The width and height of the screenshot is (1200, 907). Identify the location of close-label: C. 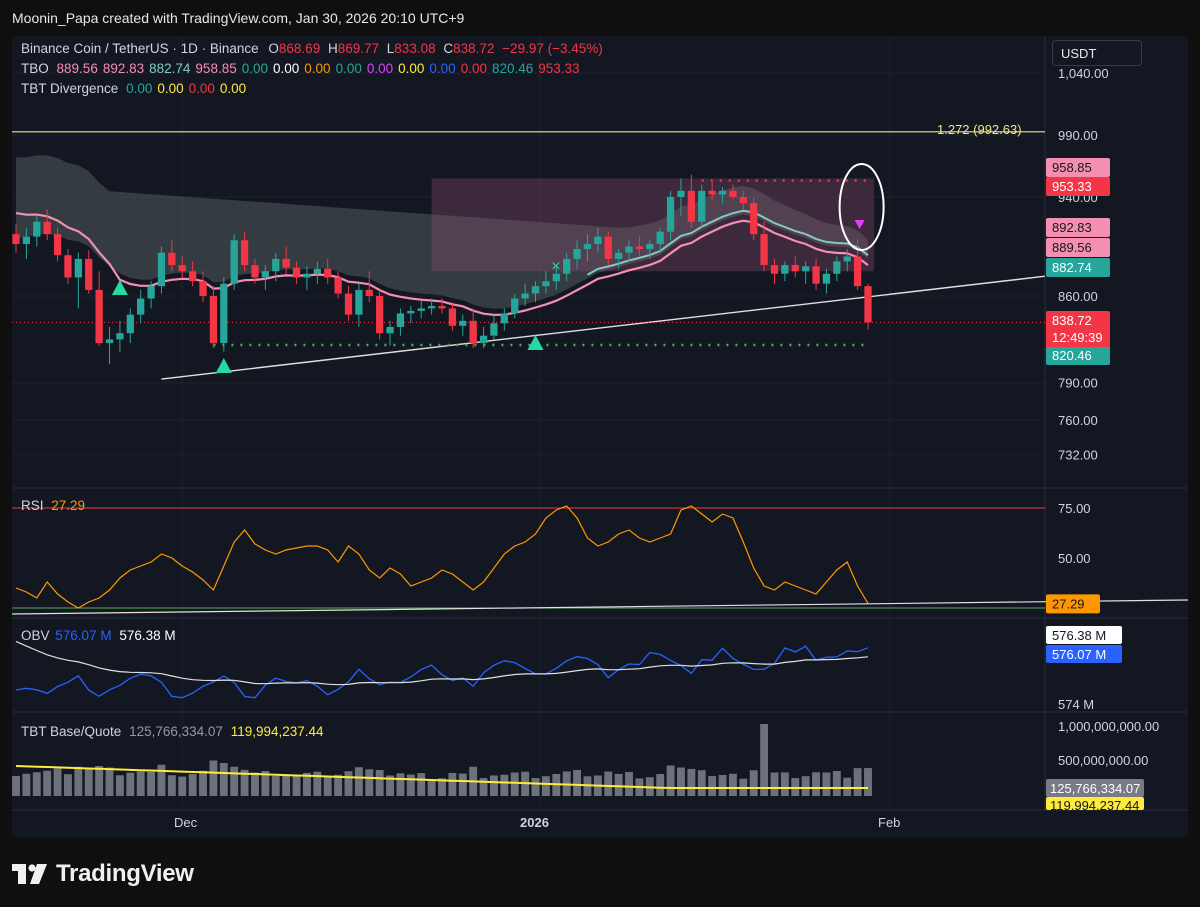
(448, 48).